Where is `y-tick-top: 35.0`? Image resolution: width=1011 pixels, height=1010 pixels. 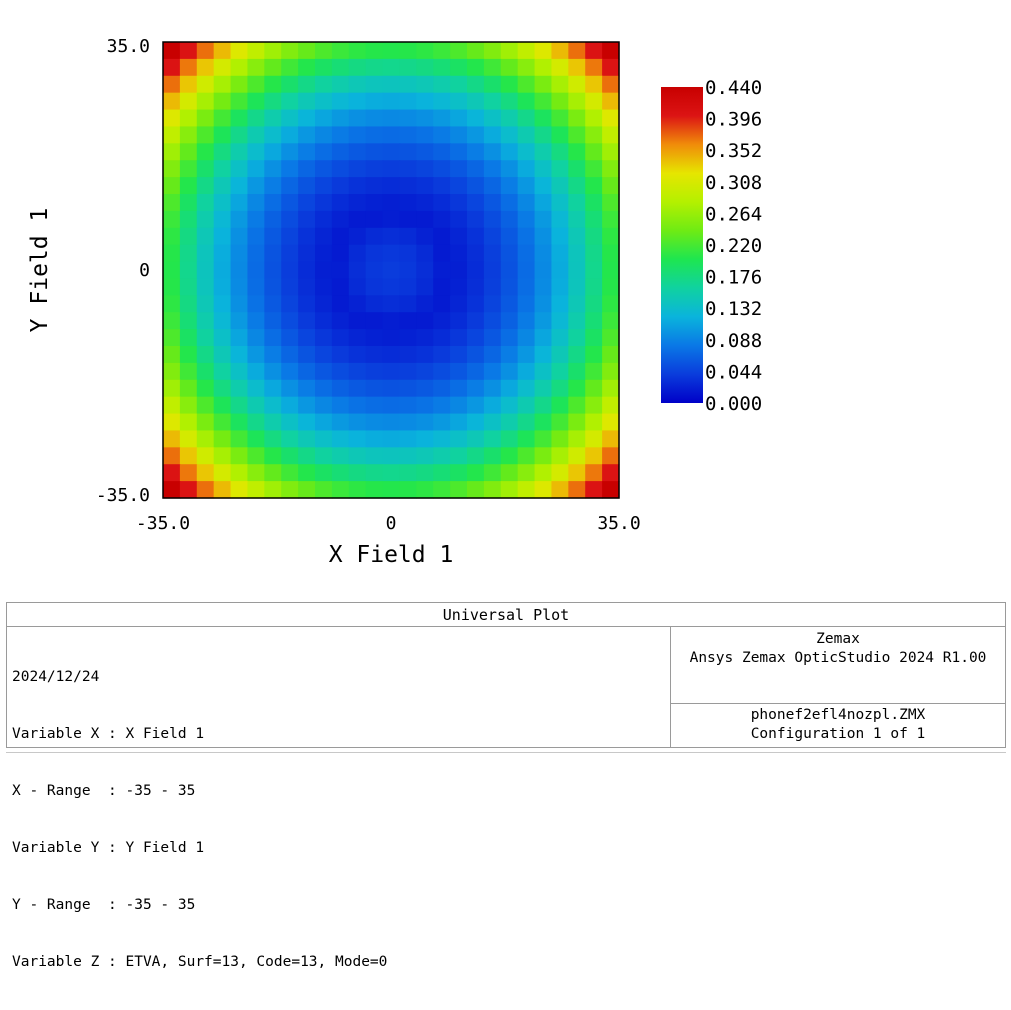
y-tick-top: 35.0 is located at coordinates (128, 46).